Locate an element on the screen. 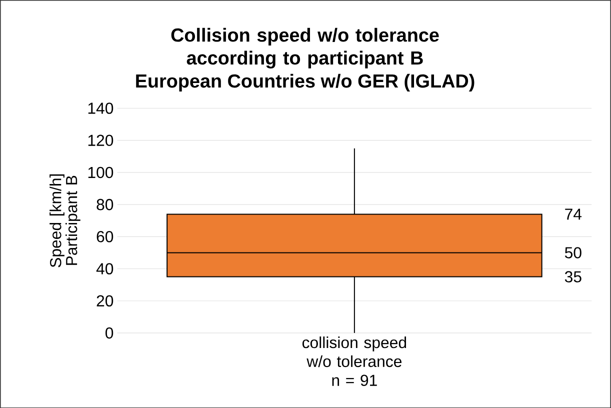 The height and width of the screenshot is (408, 611). y-tick-label: 60 is located at coordinates (105, 236).